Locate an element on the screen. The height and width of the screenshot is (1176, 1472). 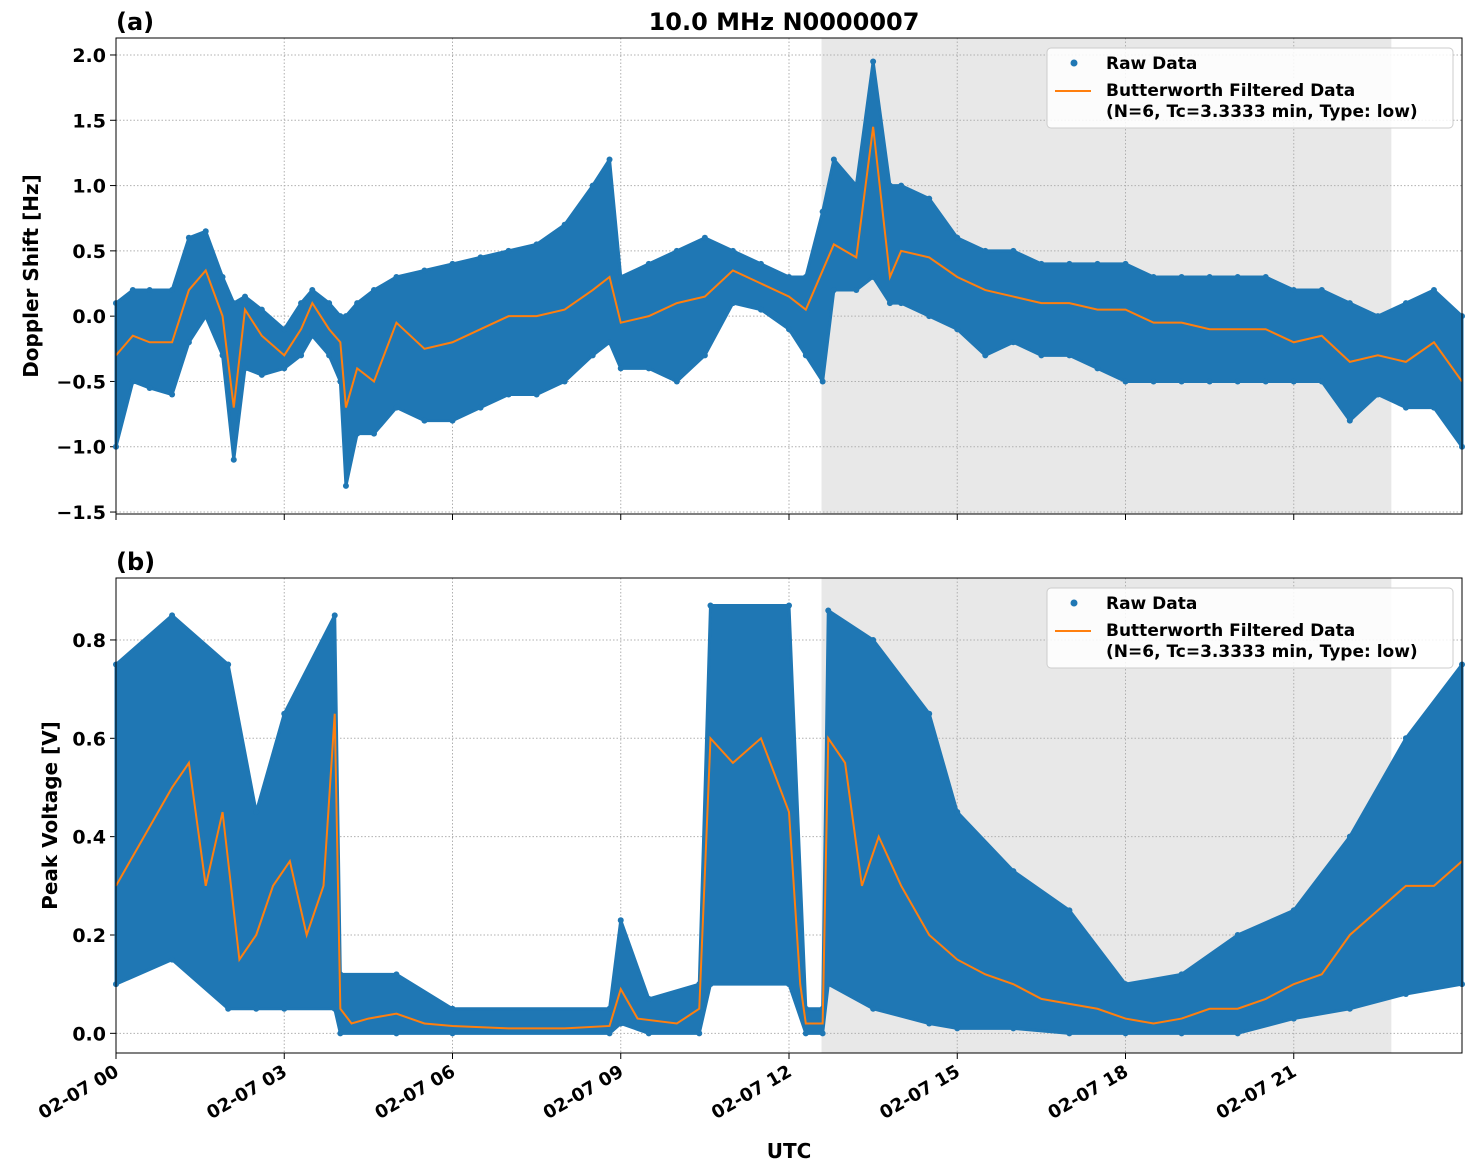
chart-title: 10.0 MHz N0000007 is located at coordinates (784, 22).